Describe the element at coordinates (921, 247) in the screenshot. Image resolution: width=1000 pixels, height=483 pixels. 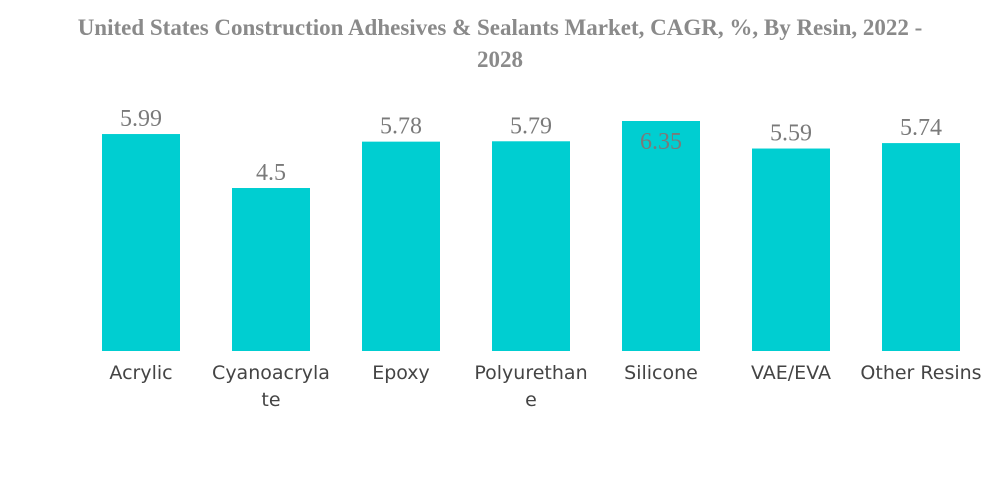
I see `bar-other-resins` at that location.